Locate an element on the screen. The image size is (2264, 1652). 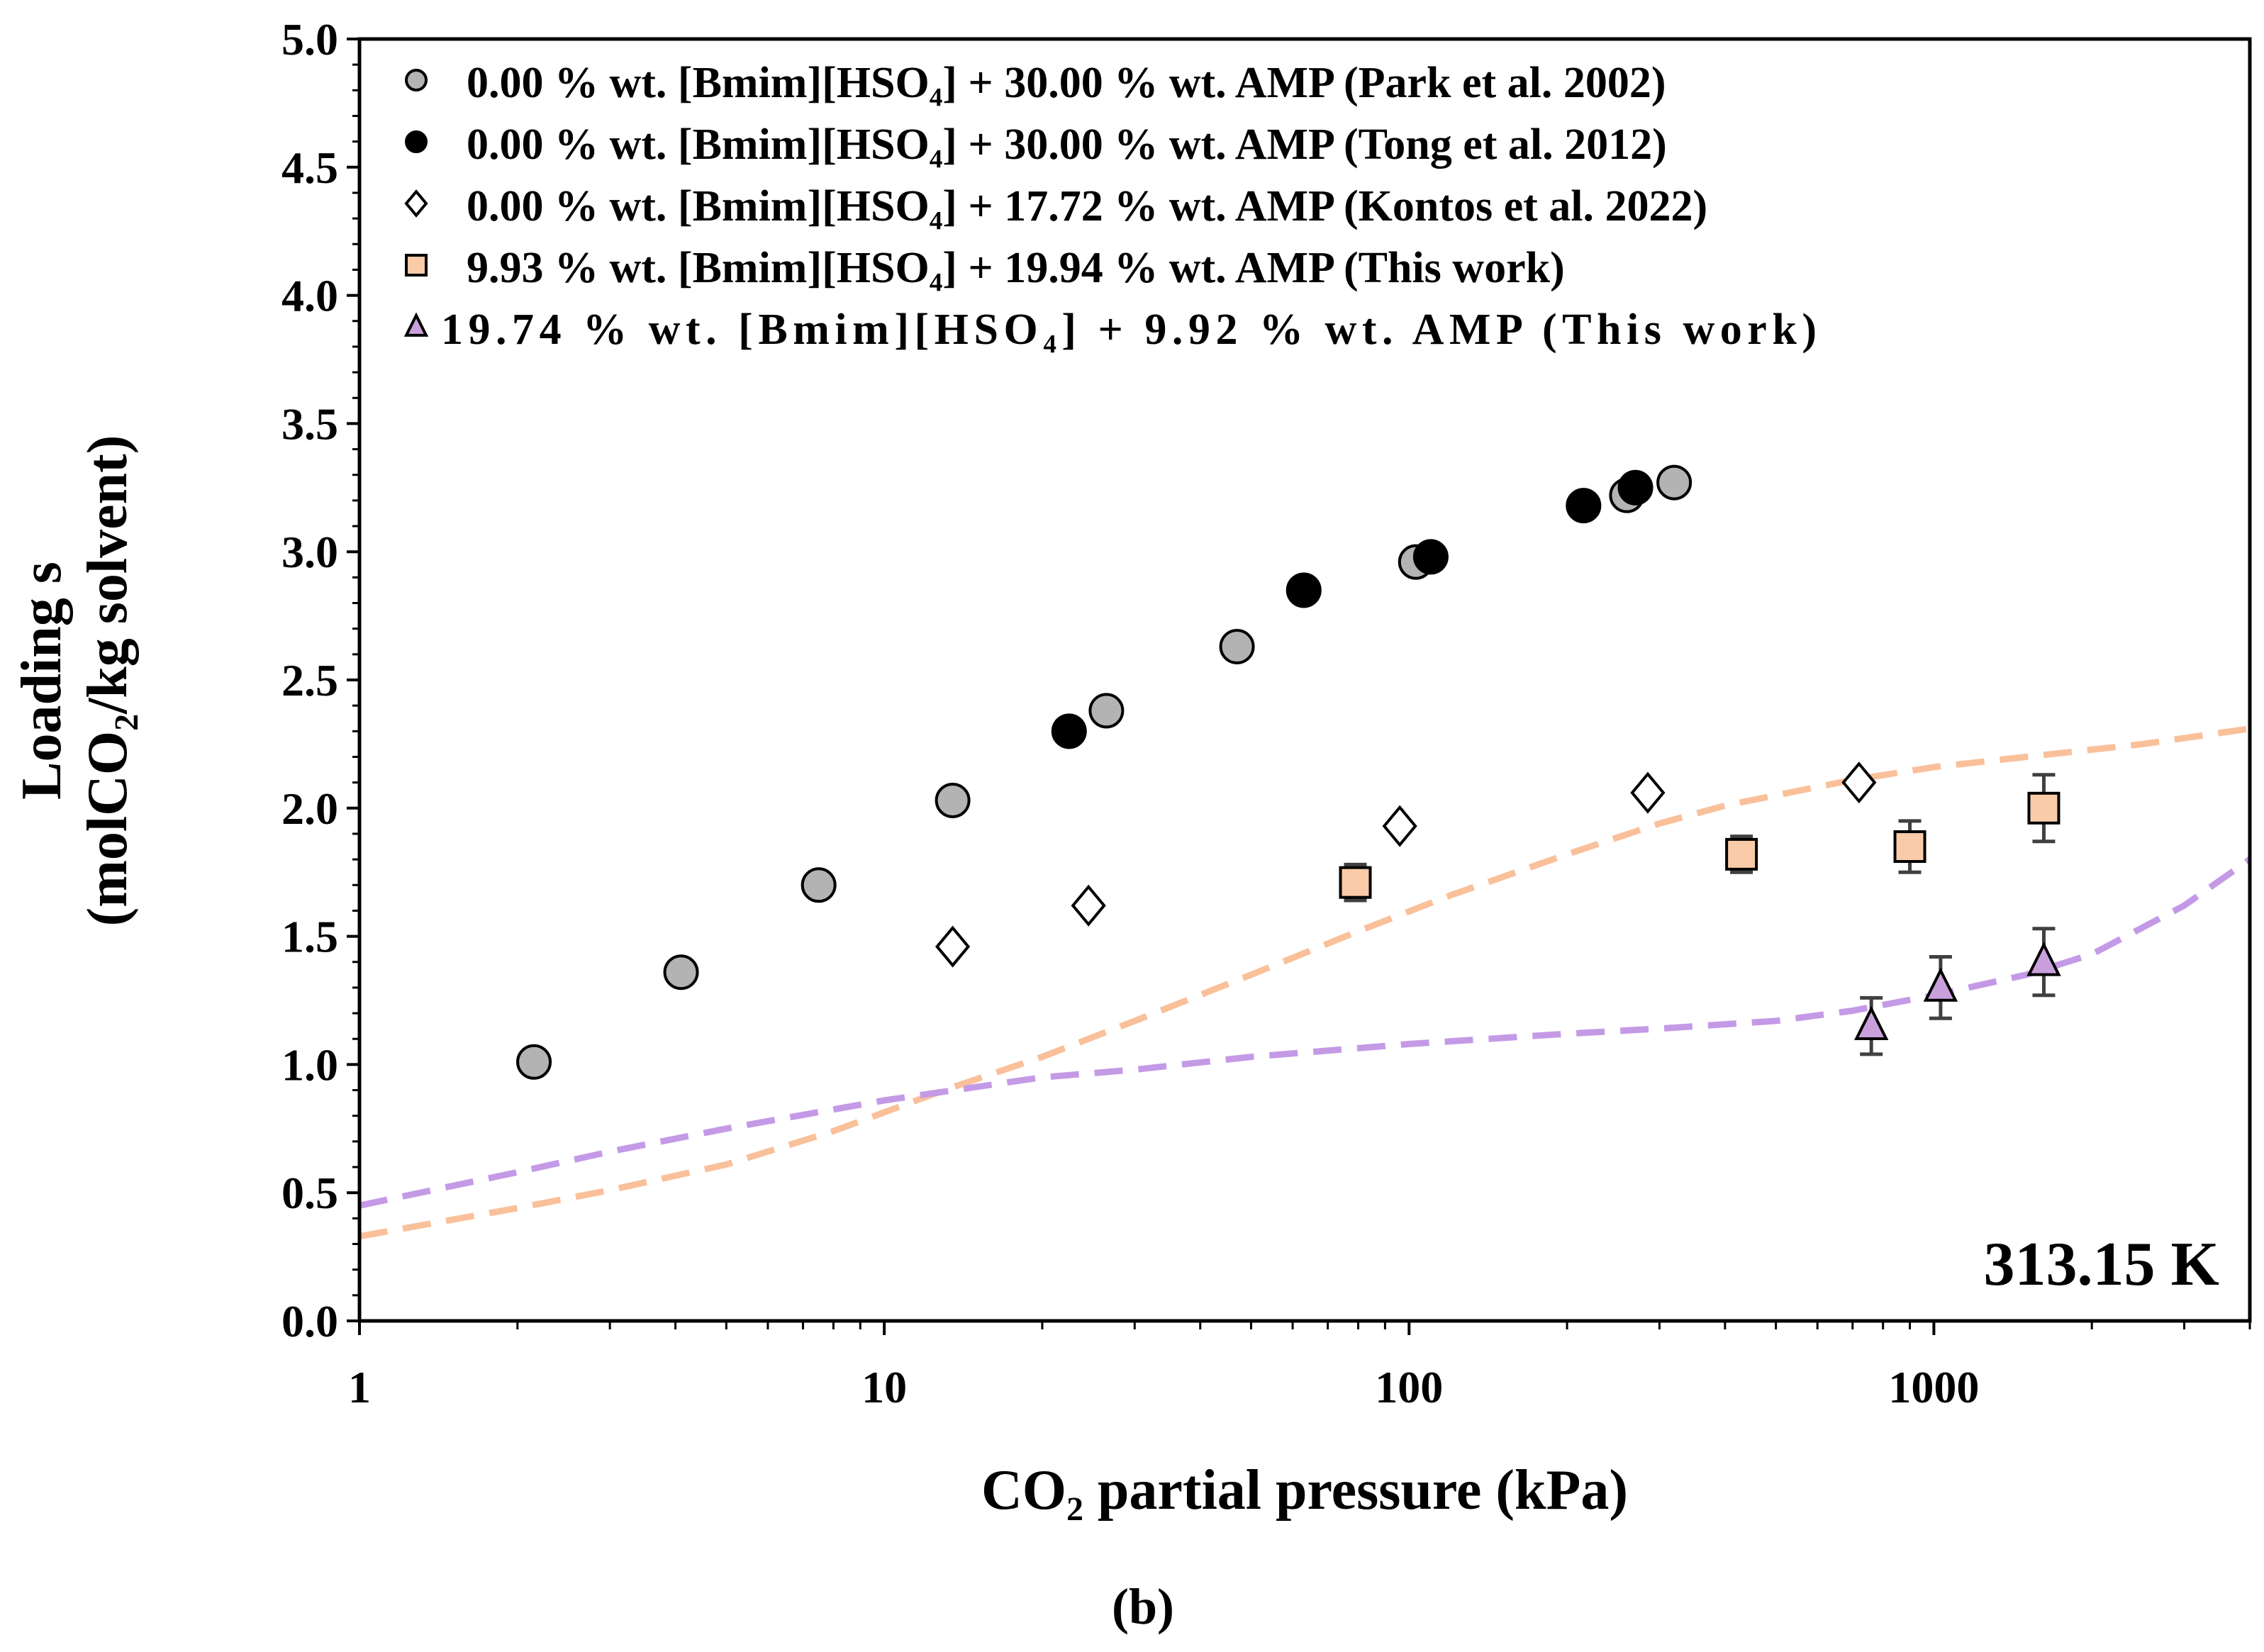
y-axis-label-line1: Loading s is located at coordinates (42, 681).